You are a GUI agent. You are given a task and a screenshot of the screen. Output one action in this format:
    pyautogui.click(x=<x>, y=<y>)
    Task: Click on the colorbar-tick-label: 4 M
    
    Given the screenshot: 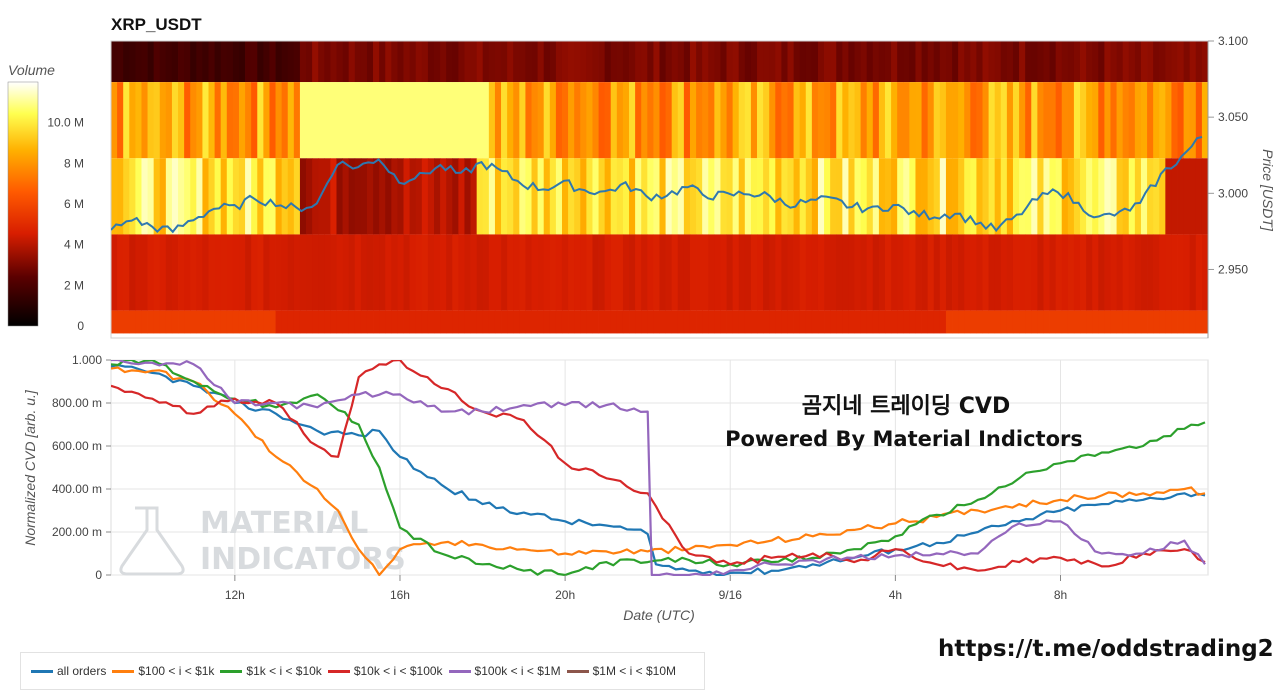 What is the action you would take?
    pyautogui.click(x=74, y=245)
    